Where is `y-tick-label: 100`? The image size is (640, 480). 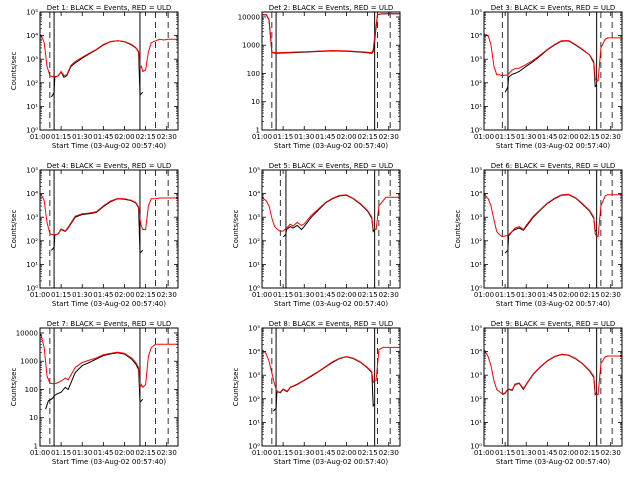 y-tick-label: 100 is located at coordinates (253, 74).